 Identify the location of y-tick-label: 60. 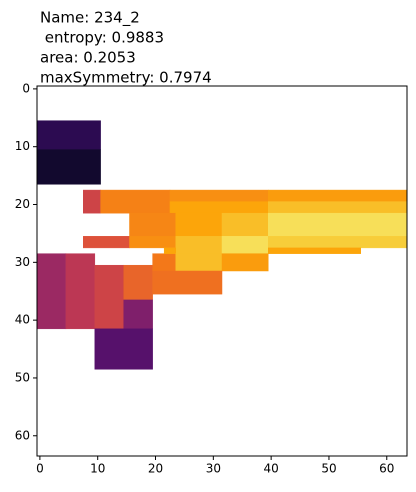
(22, 435).